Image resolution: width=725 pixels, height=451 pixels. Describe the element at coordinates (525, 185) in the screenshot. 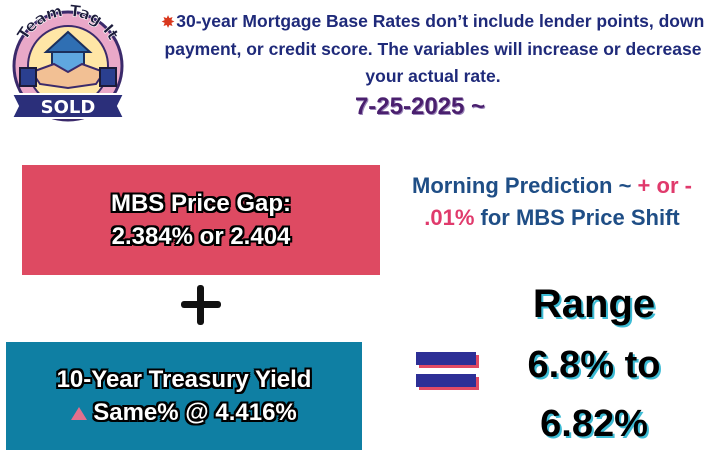

I see `prediction-prefix: Morning Prediction ~` at that location.